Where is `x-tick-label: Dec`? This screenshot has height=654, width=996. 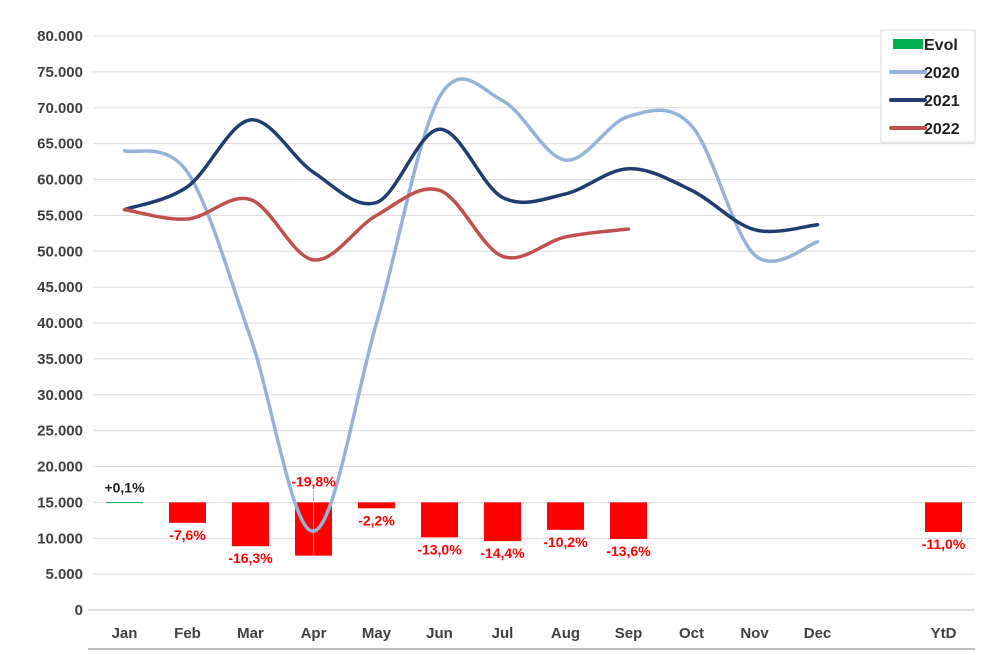
x-tick-label: Dec is located at coordinates (818, 633).